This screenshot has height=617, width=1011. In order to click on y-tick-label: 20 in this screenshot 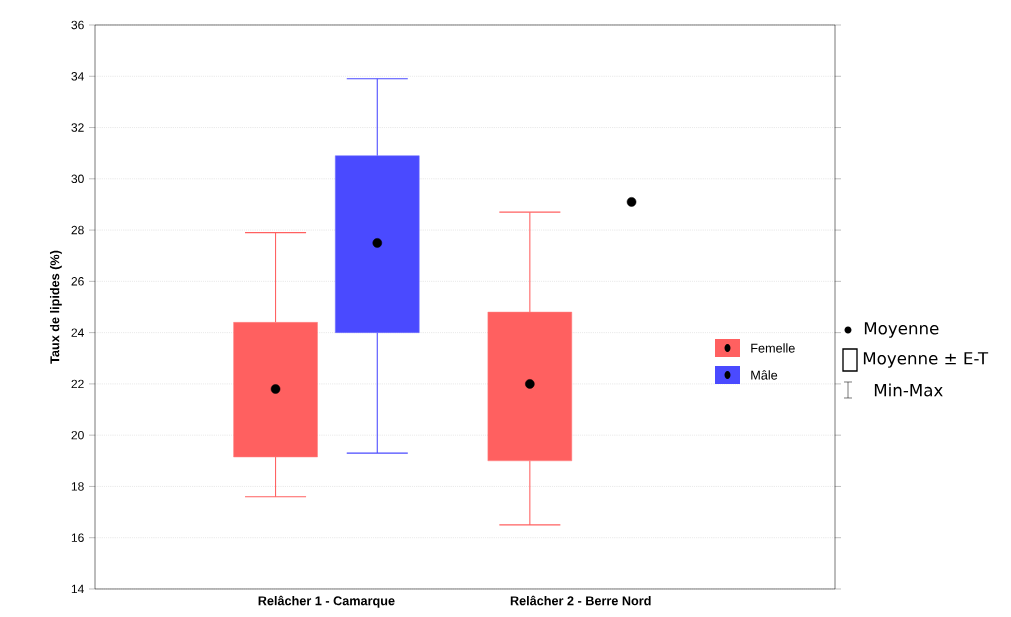, I will do `click(77, 435)`.